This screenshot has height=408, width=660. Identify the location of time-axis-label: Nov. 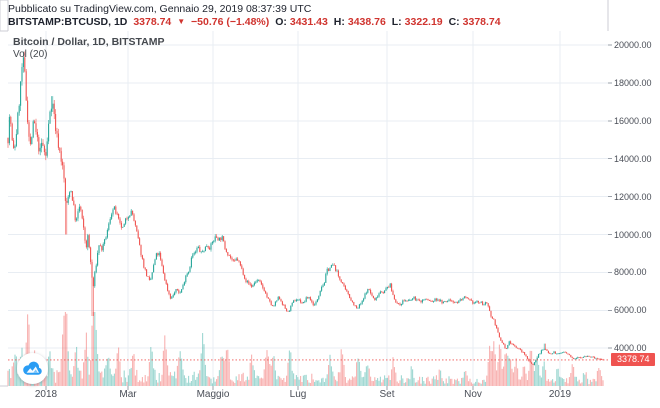
(473, 394).